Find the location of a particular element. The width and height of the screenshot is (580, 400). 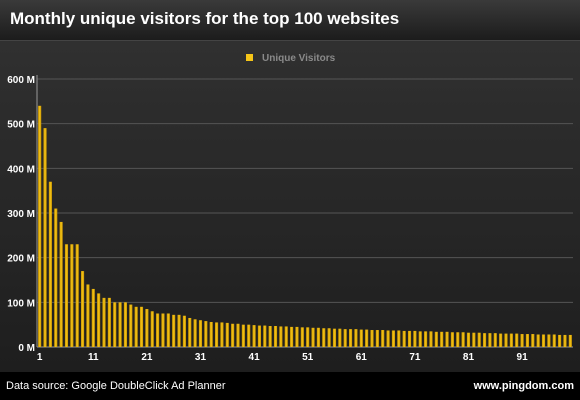

x-tick-label: 1 is located at coordinates (40, 357).